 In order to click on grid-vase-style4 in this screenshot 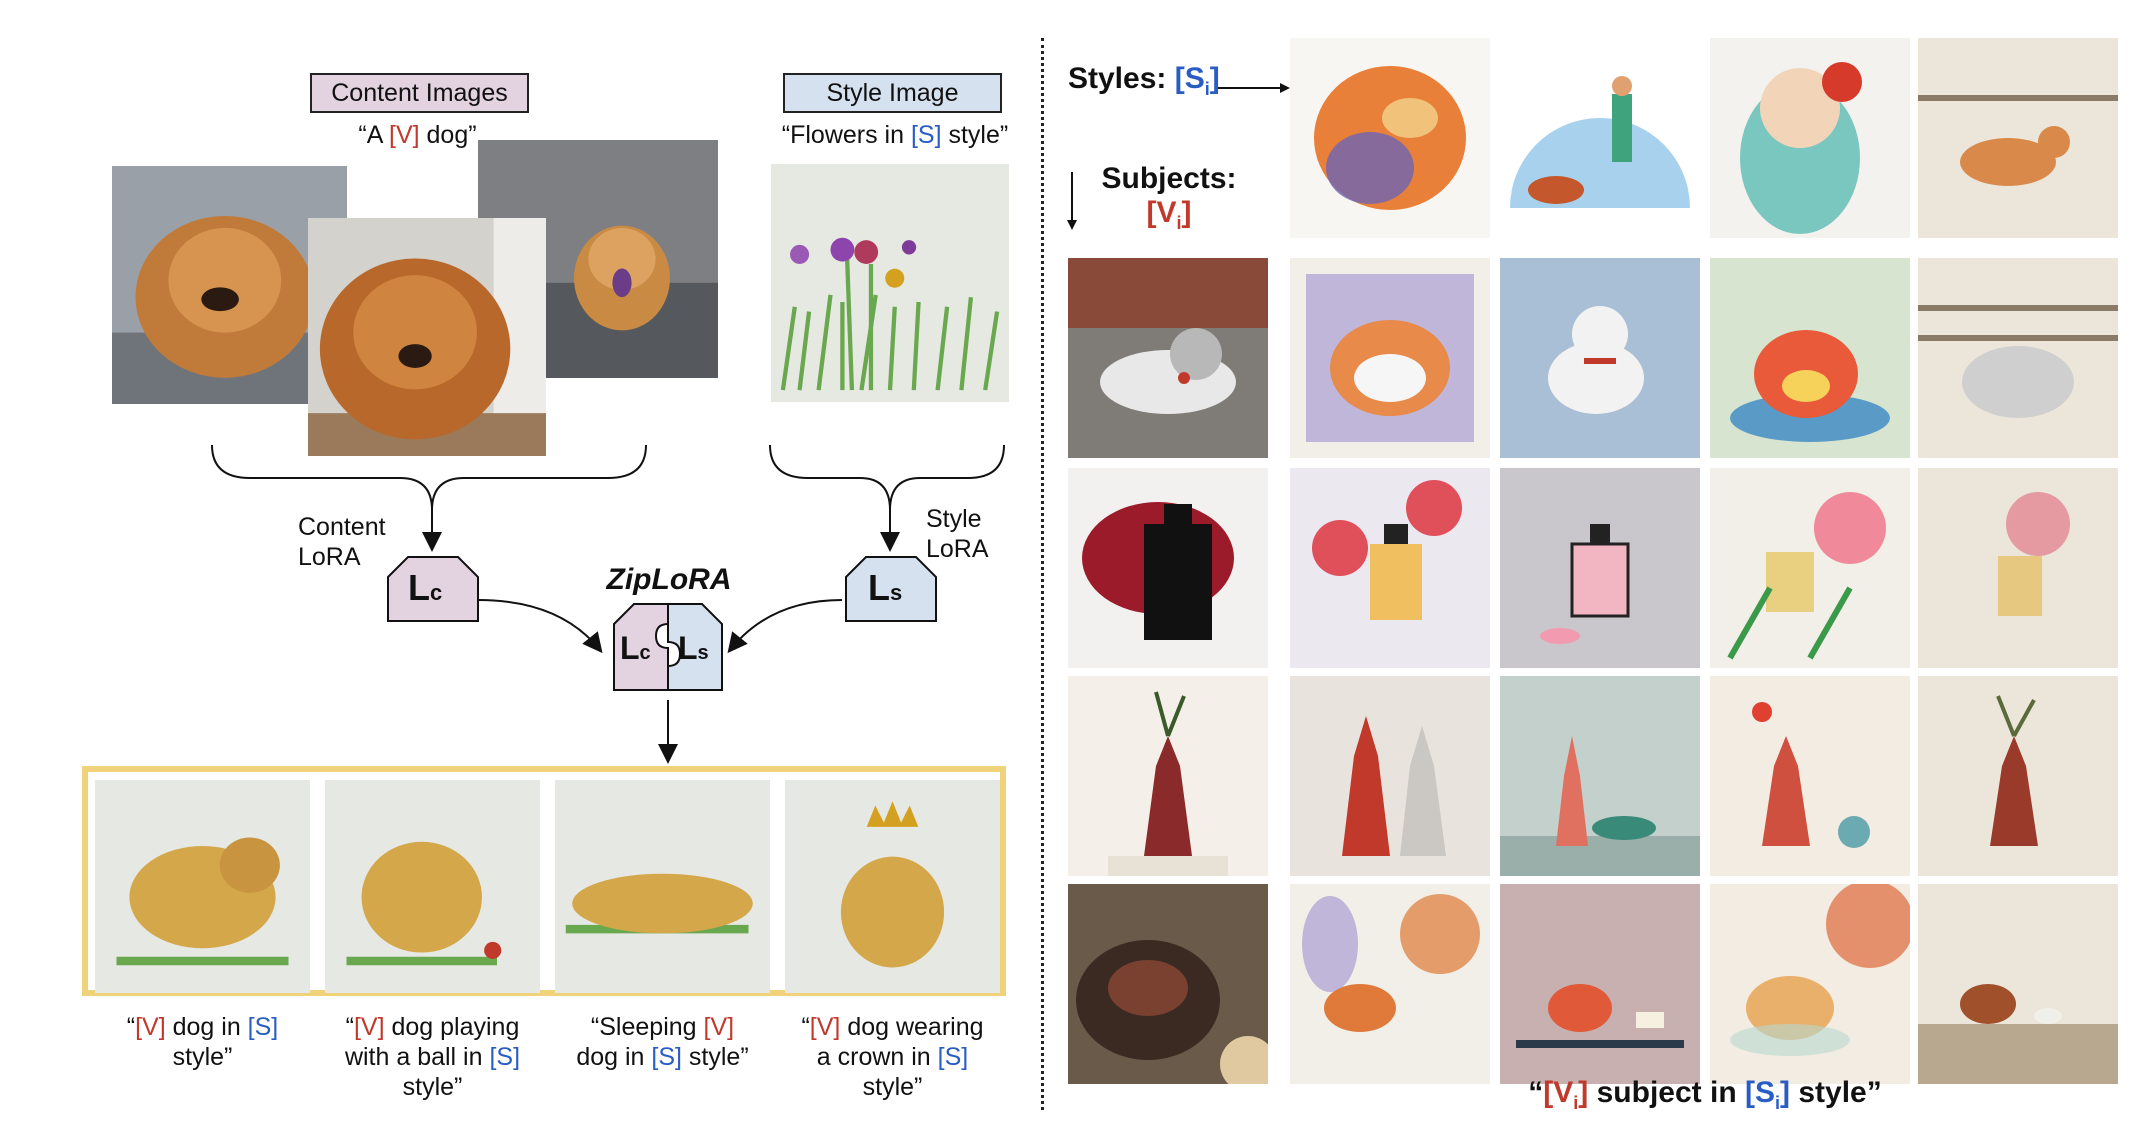, I will do `click(2018, 776)`.